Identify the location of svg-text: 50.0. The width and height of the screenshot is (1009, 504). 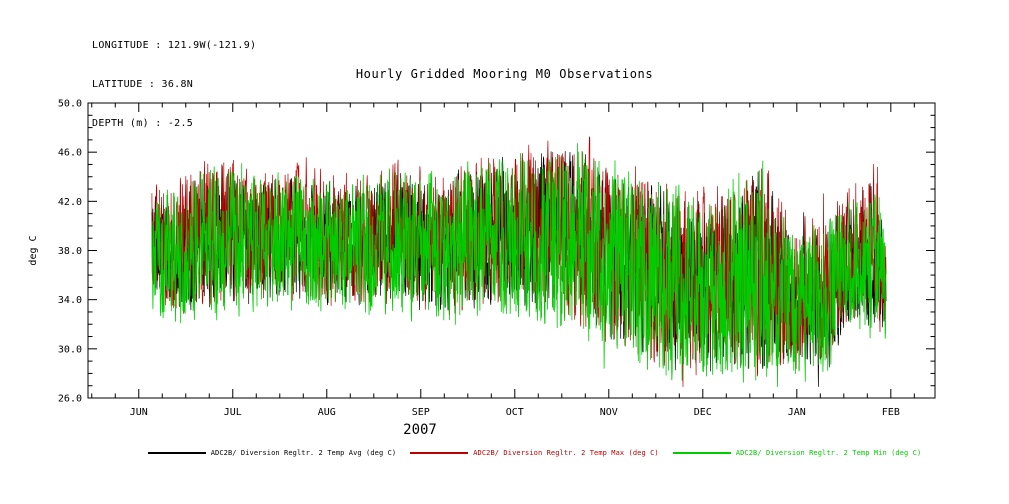
(70, 104).